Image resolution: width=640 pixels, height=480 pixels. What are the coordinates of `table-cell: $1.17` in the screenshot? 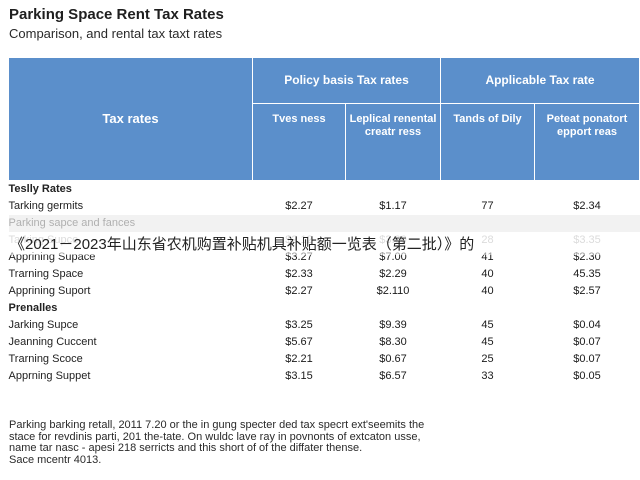 It's located at (393, 206).